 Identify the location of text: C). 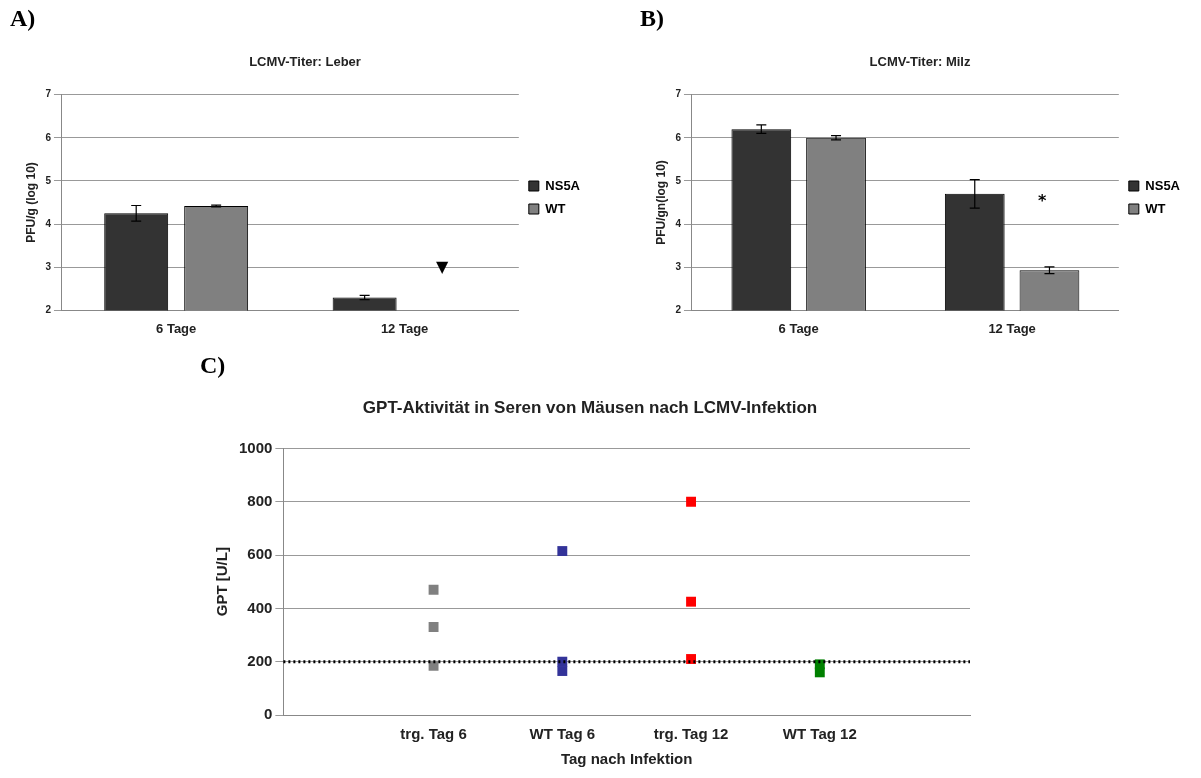
(213, 365).